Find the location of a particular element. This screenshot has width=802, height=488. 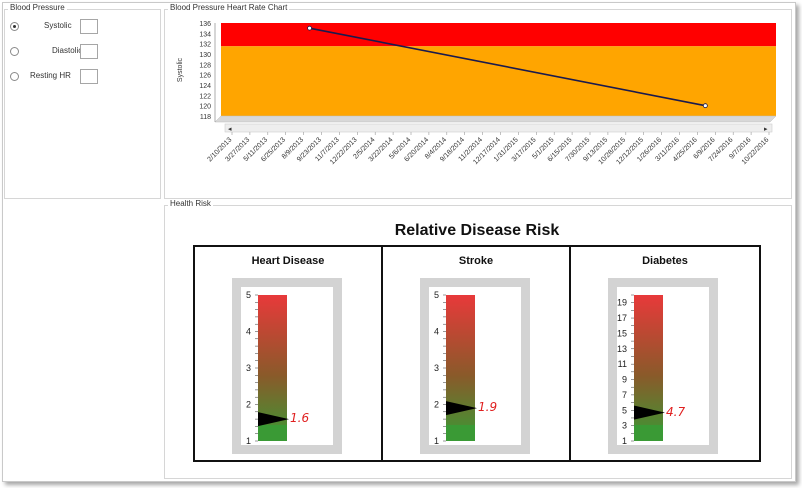

y-axis-label: Systolic is located at coordinates (180, 69).